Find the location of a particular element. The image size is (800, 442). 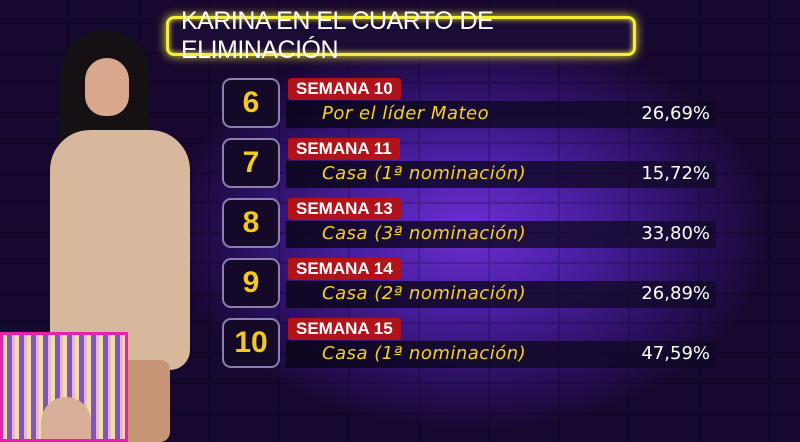

nomination-number: 7 is located at coordinates (251, 163).